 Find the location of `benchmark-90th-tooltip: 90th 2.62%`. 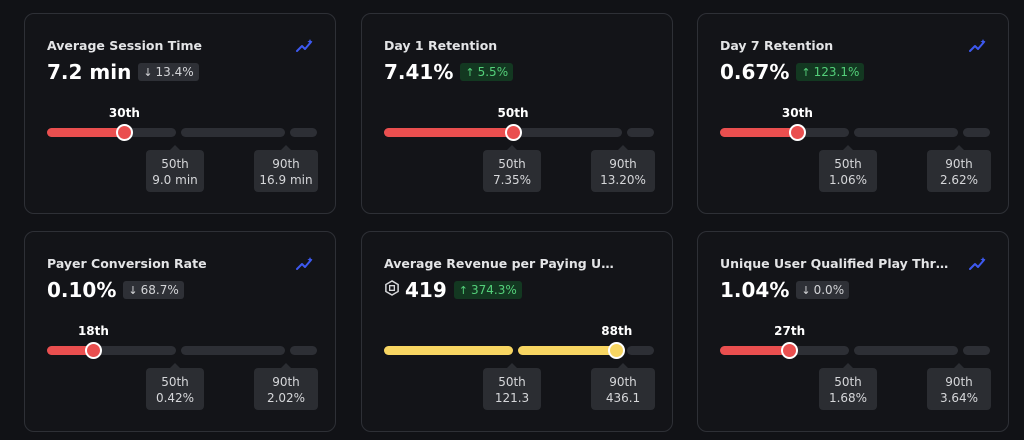

benchmark-90th-tooltip: 90th 2.62% is located at coordinates (959, 168).